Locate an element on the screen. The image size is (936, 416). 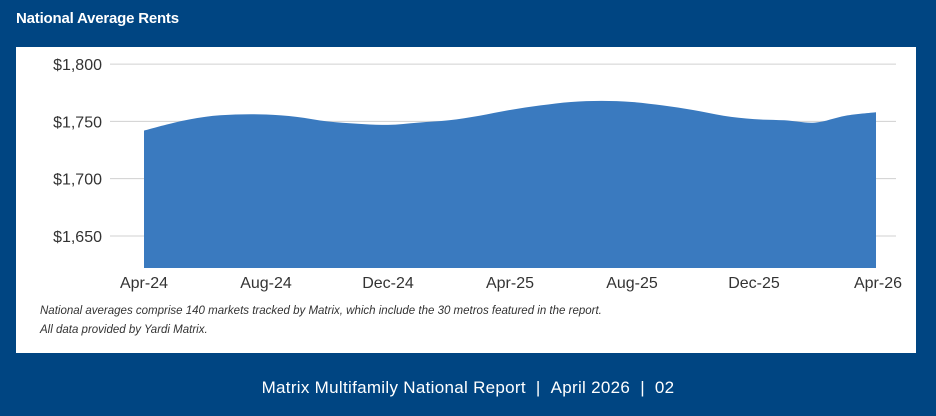
x-tick-label: Aug-25 is located at coordinates (632, 283).